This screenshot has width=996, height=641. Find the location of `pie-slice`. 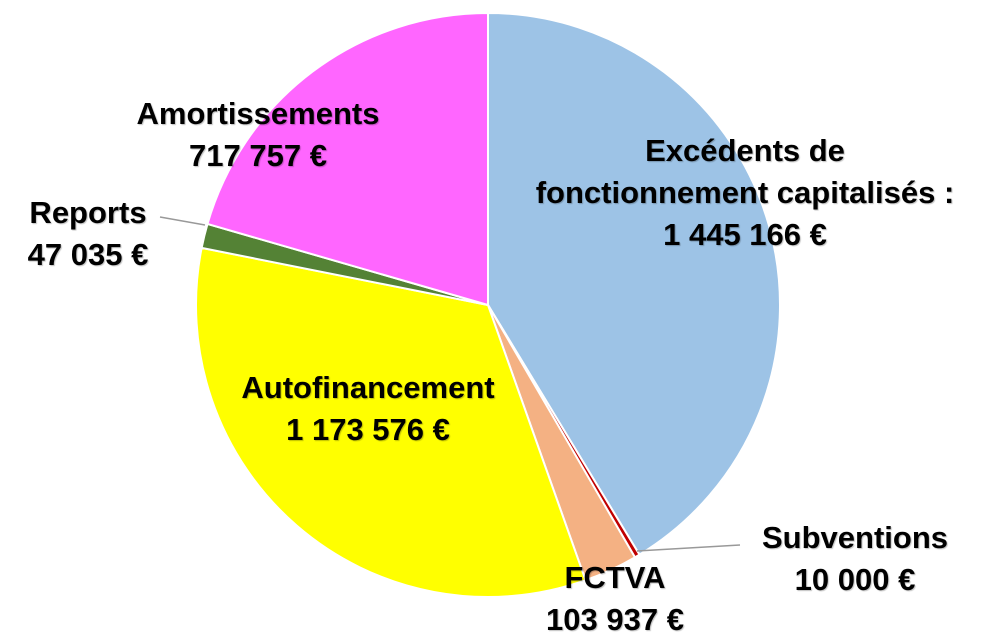

pie-slice is located at coordinates (347, 159).